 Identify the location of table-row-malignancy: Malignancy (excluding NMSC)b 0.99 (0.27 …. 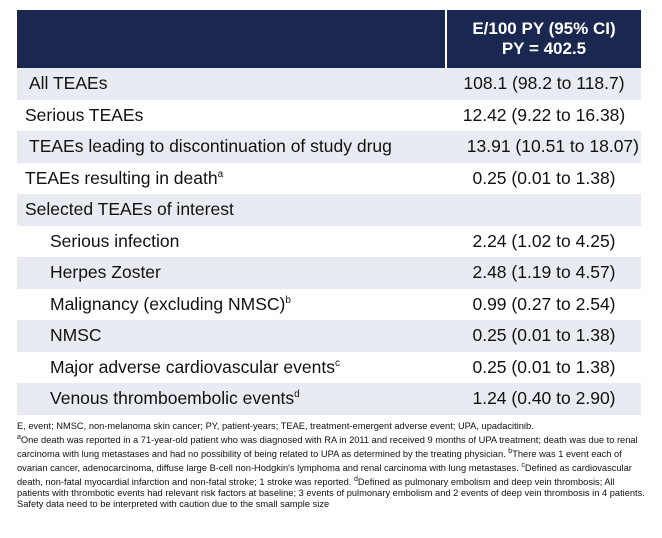
(329, 305).